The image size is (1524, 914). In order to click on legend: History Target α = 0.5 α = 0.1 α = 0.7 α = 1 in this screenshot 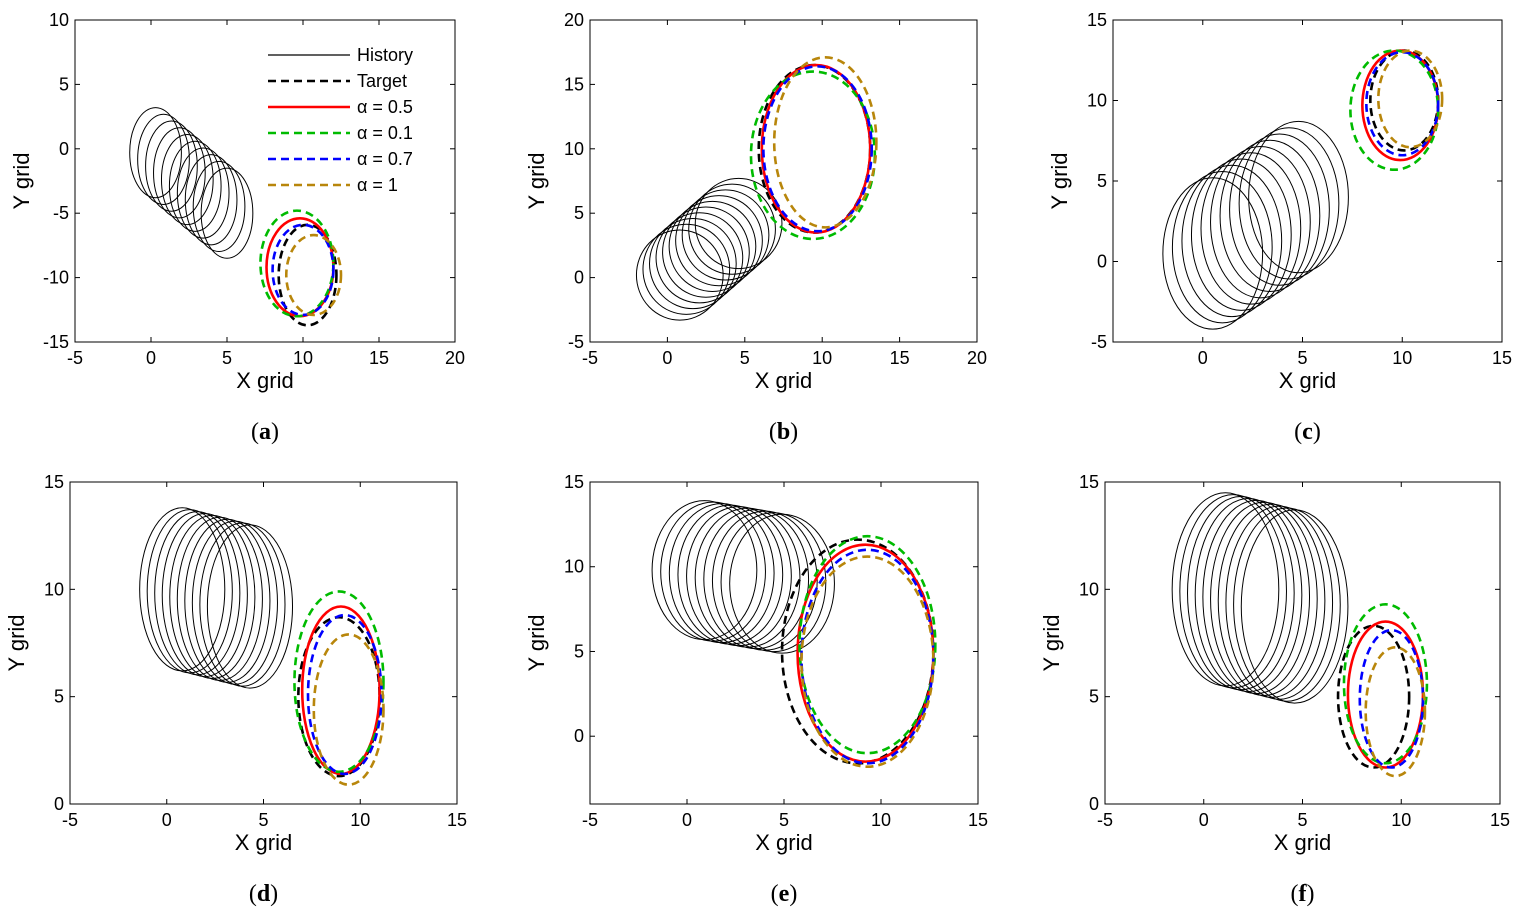, I will do `click(340, 120)`.